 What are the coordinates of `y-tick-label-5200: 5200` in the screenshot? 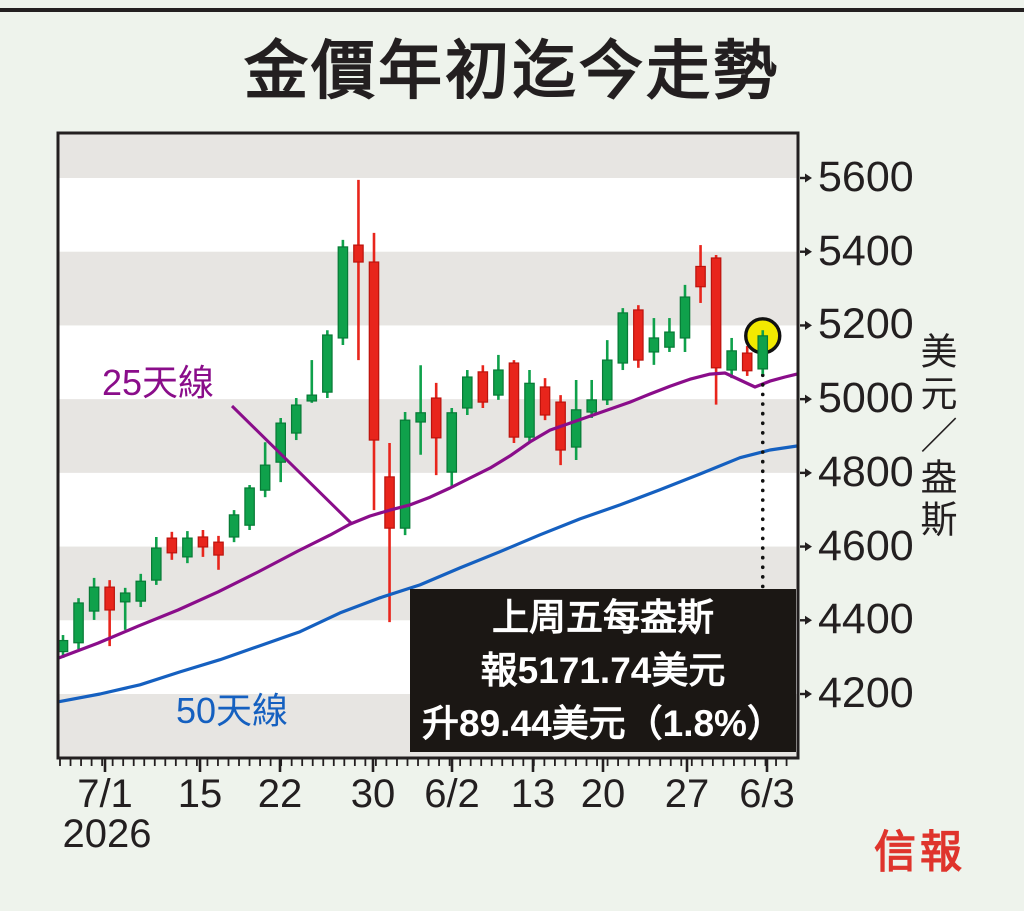 It's located at (866, 324).